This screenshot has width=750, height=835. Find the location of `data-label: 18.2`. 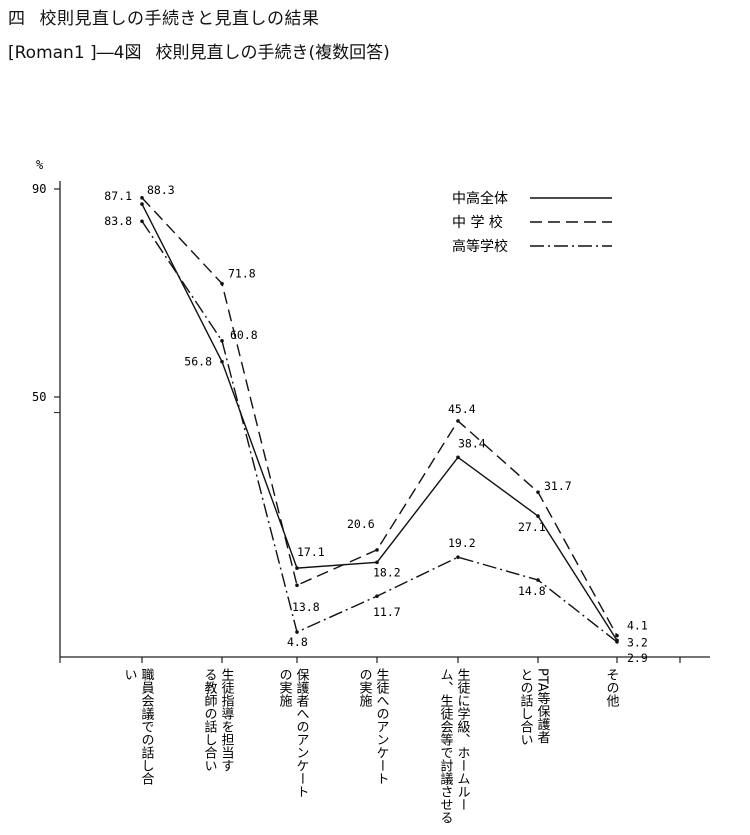

data-label: 18.2 is located at coordinates (387, 572).